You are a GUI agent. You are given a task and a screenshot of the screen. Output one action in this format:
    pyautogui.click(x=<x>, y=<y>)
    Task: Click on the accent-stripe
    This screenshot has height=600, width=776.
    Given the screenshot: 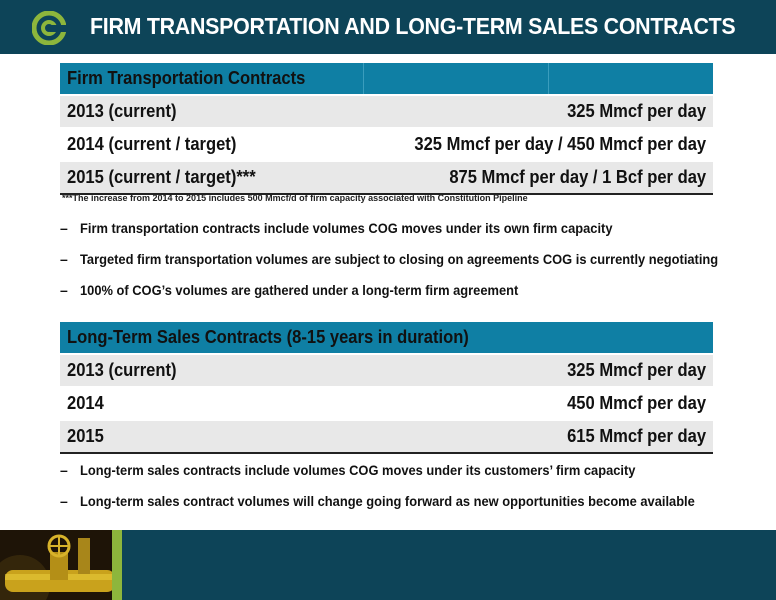 What is the action you would take?
    pyautogui.click(x=117, y=565)
    